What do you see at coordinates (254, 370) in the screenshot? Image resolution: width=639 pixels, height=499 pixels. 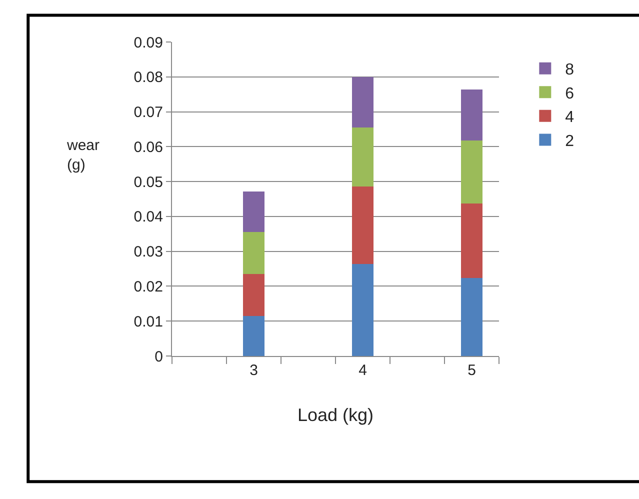 I see `x-tick-label: 3` at bounding box center [254, 370].